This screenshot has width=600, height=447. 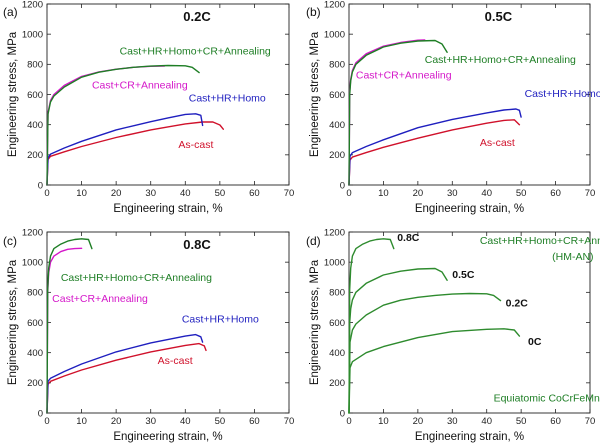 I want to click on panel-label: (b), so click(x=313, y=12).